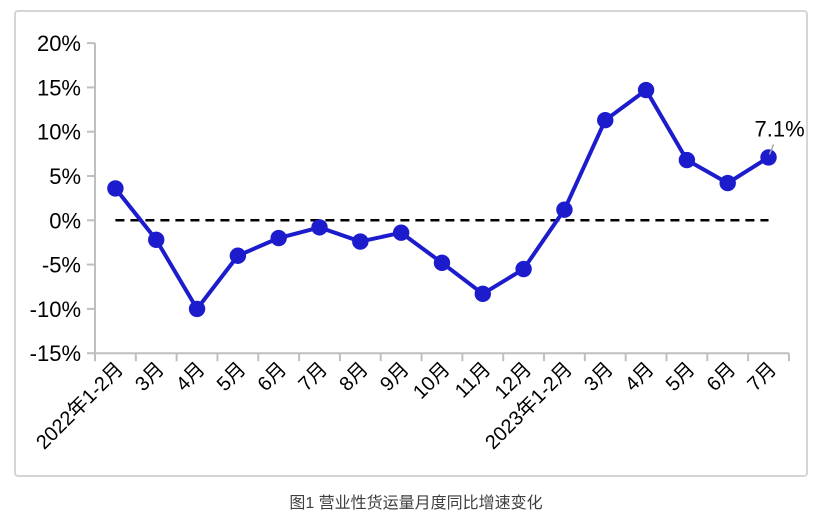 This screenshot has width=832, height=529. What do you see at coordinates (55, 353) in the screenshot?
I see `y-axis-label: -15%` at bounding box center [55, 353].